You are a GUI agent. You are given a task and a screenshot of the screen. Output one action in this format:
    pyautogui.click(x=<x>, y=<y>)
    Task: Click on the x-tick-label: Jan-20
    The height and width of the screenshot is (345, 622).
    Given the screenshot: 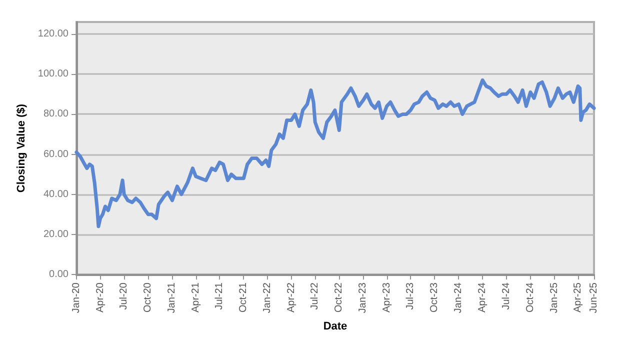 What is the action you would take?
    pyautogui.click(x=76, y=298)
    